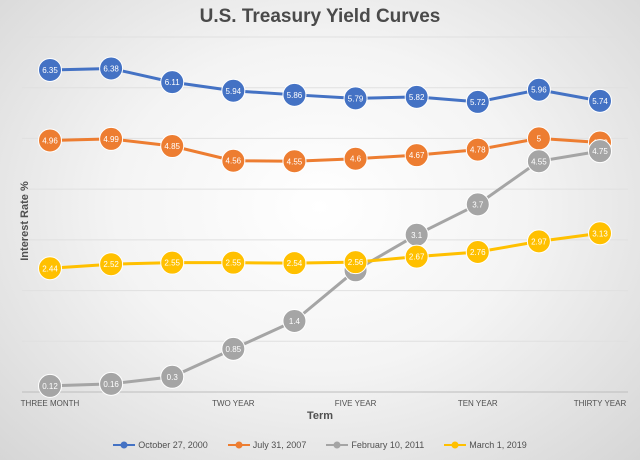  Describe the element at coordinates (478, 403) in the screenshot. I see `x-tick-label: TEN YEAR` at that location.